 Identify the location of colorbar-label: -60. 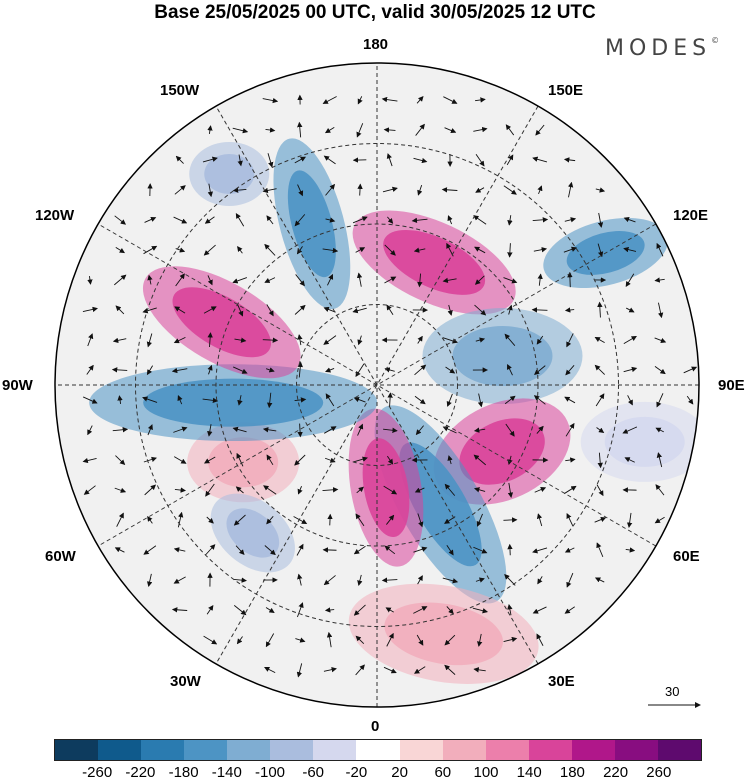
(313, 772).